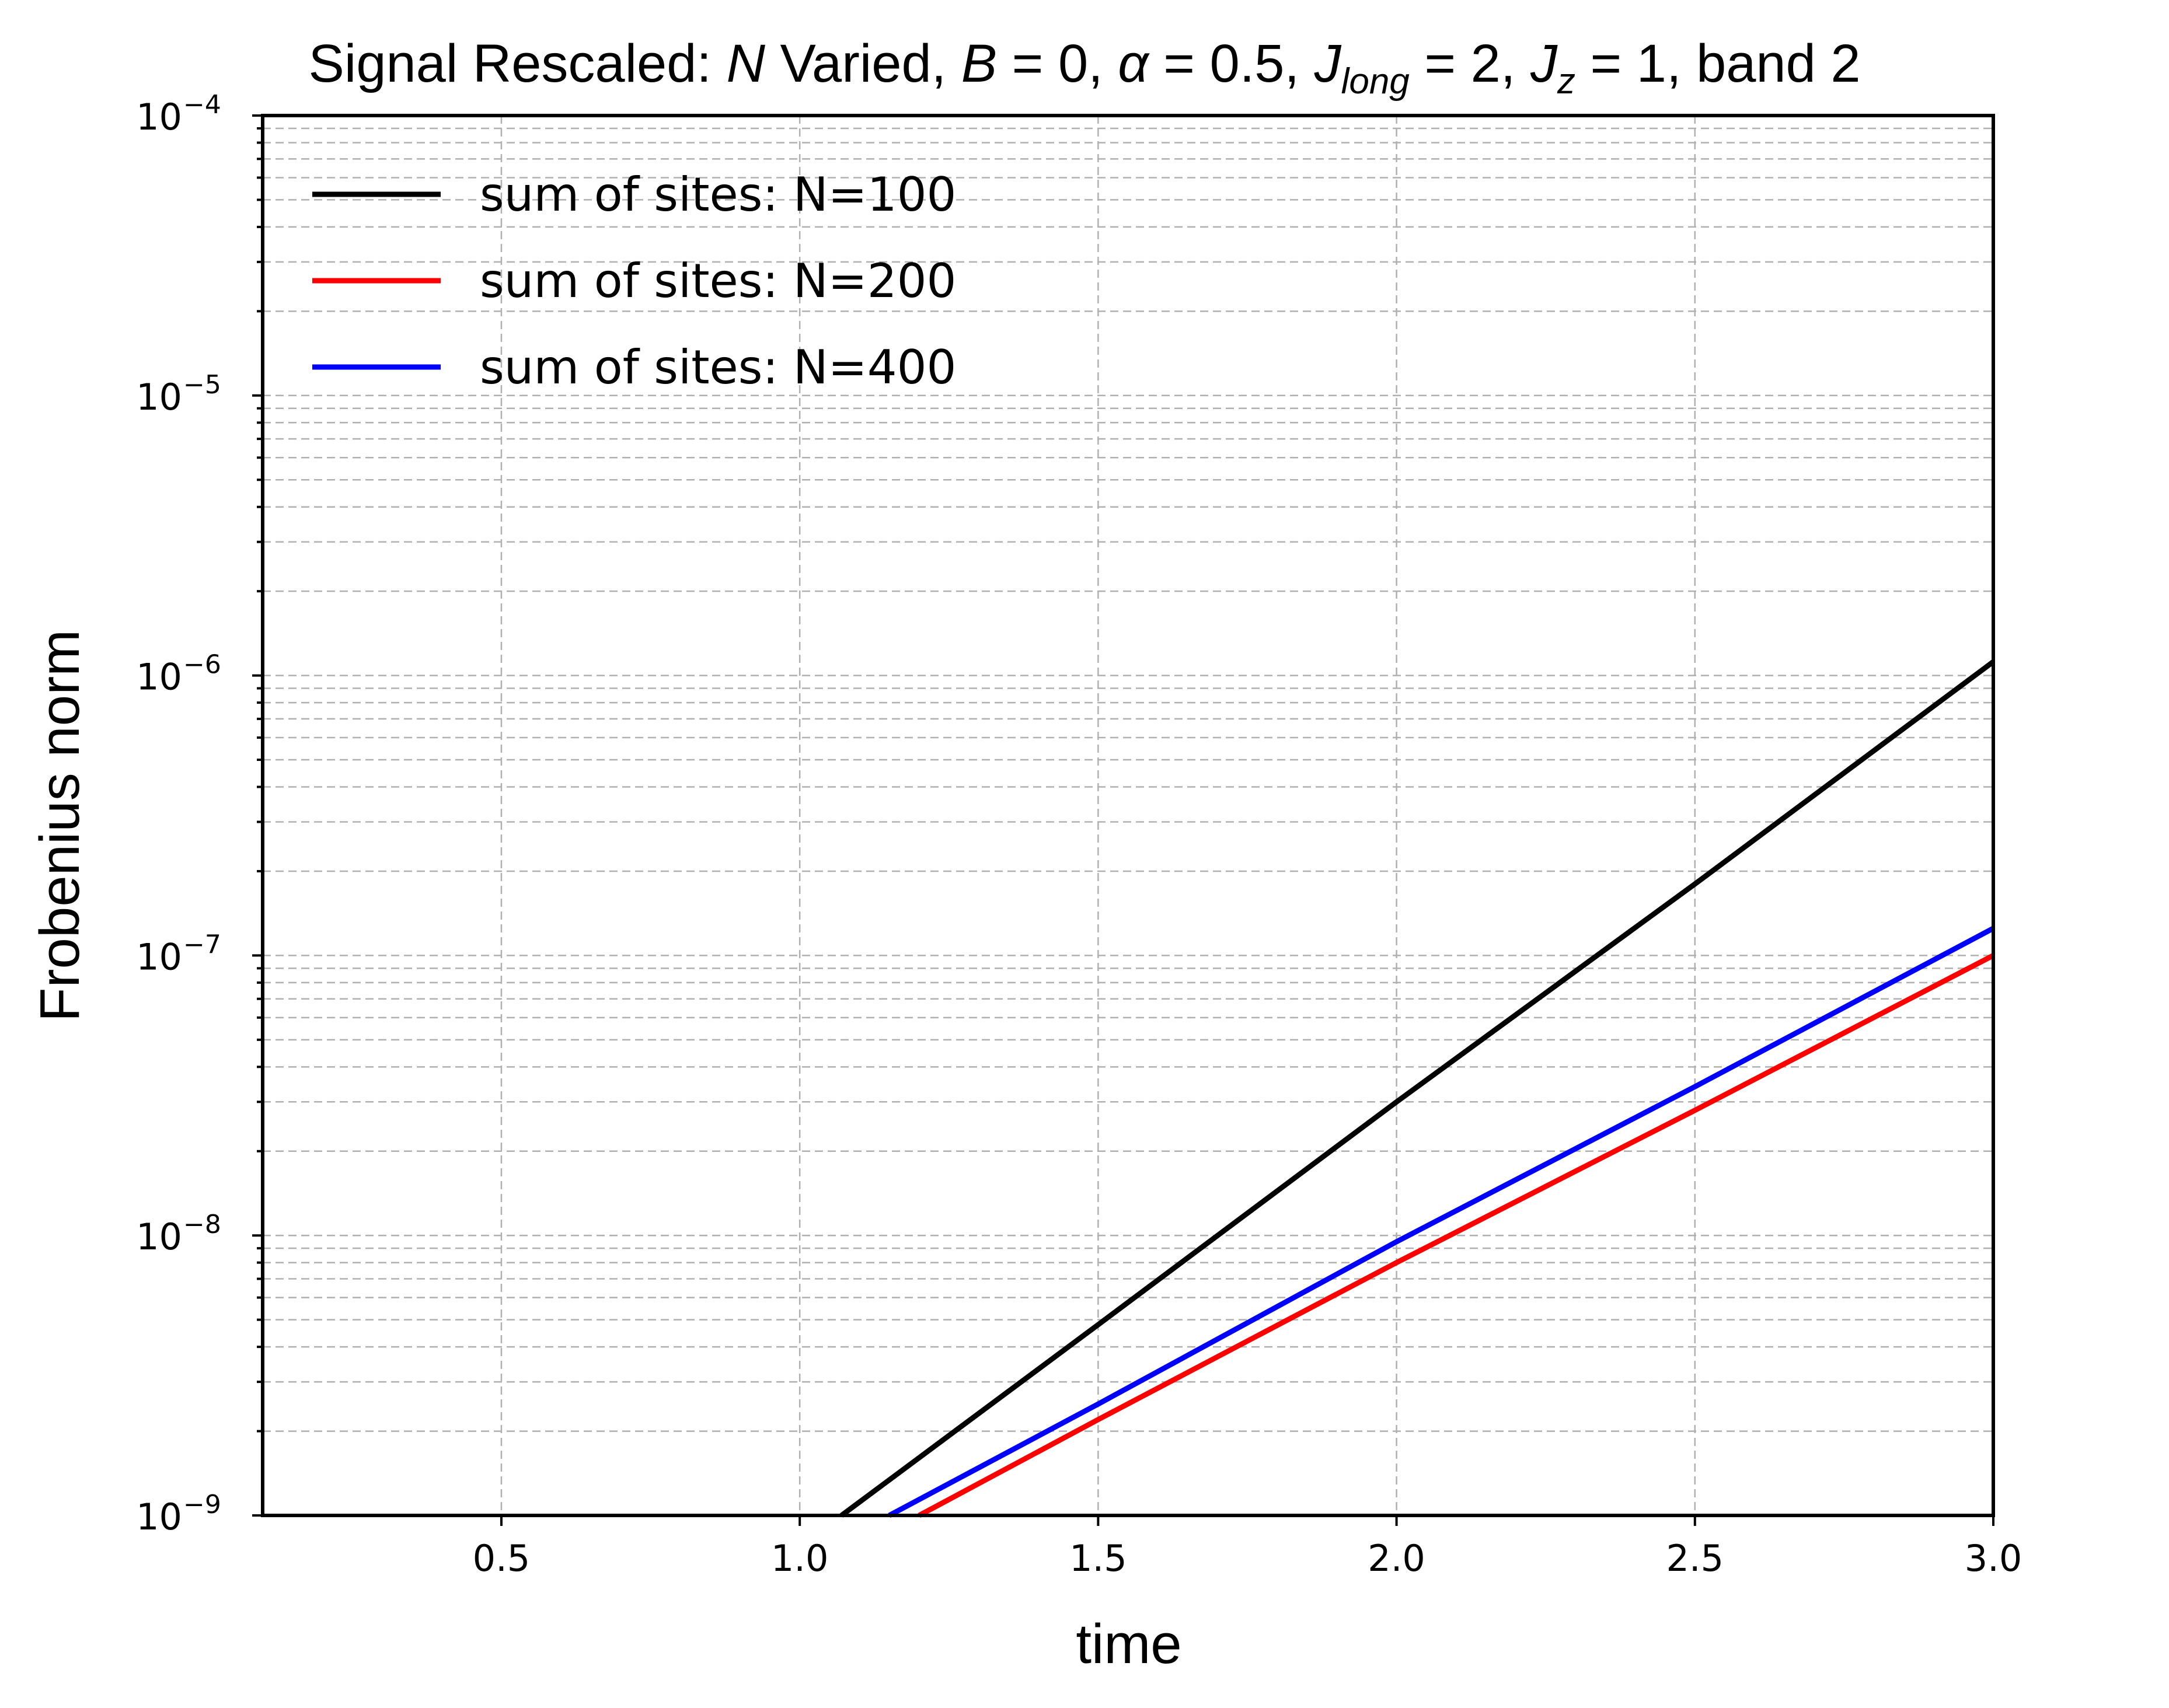 This screenshot has width=2169, height=1708. I want to click on legend-label: sum of sites: N=200, so click(718, 281).